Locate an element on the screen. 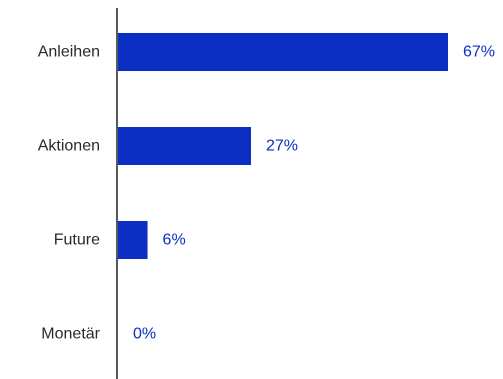 The height and width of the screenshot is (379, 503). category-label: Anleihen is located at coordinates (69, 52).